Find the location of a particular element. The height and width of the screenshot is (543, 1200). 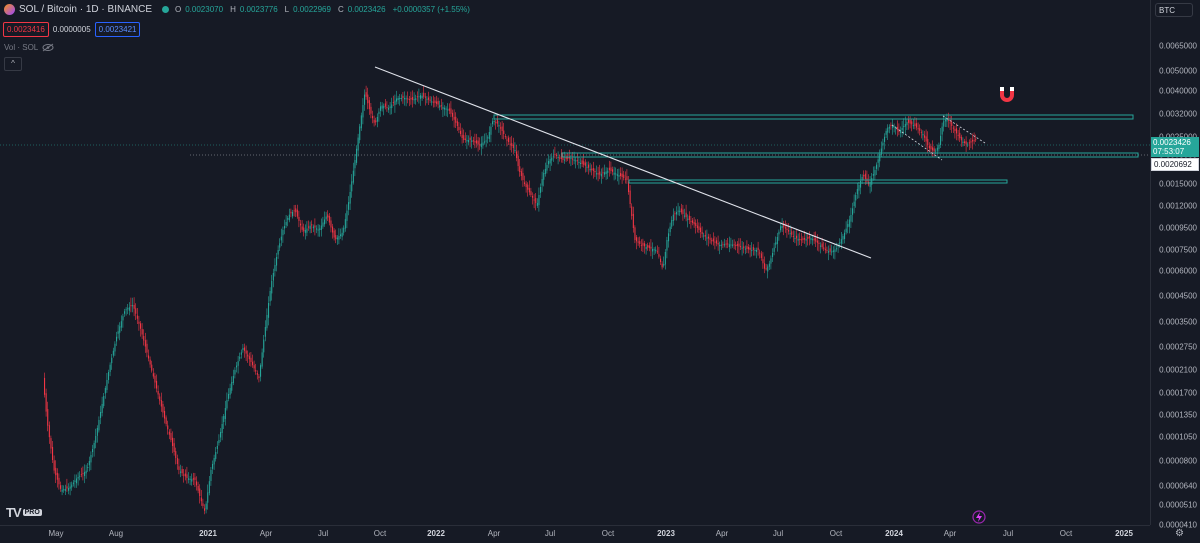

gear-icon: ⚙ is located at coordinates (1179, 533).